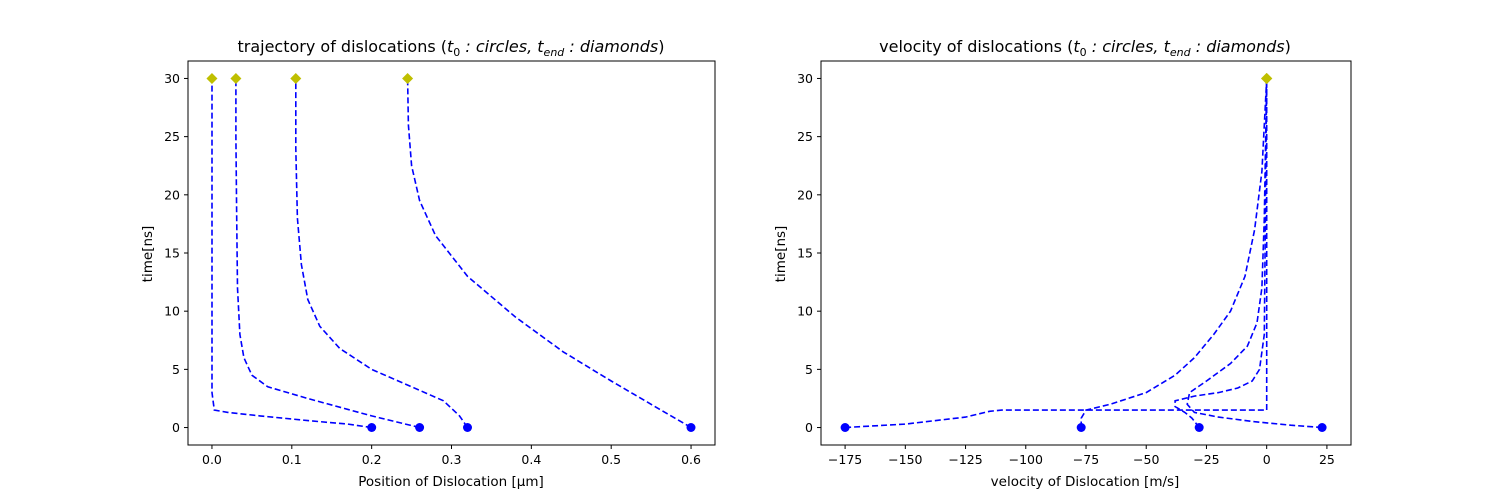  What do you see at coordinates (805, 311) in the screenshot?
I see `right-y-tick-label: 10` at bounding box center [805, 311].